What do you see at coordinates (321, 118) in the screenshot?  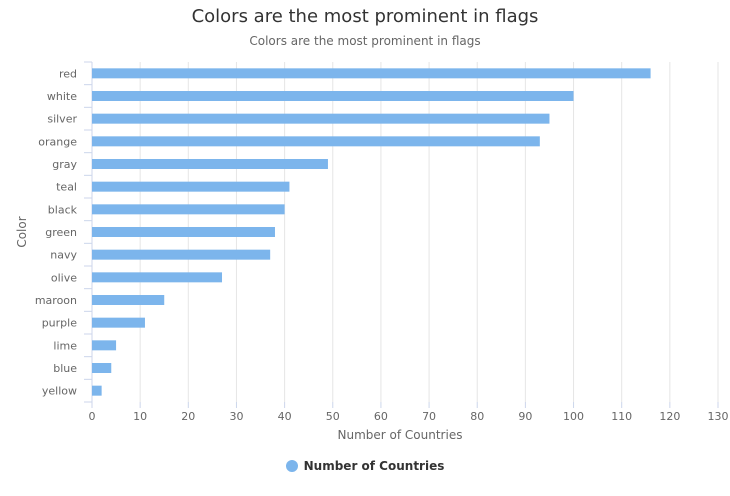 I see `bar-silver` at bounding box center [321, 118].